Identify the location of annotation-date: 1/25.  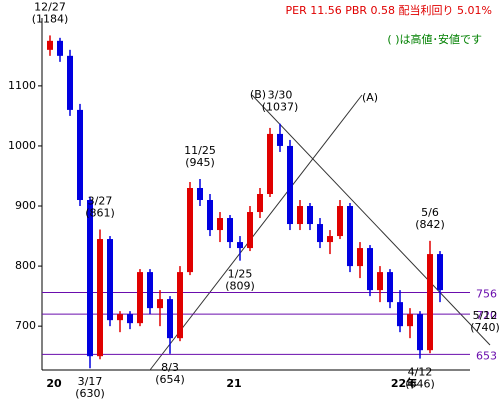
(240, 274).